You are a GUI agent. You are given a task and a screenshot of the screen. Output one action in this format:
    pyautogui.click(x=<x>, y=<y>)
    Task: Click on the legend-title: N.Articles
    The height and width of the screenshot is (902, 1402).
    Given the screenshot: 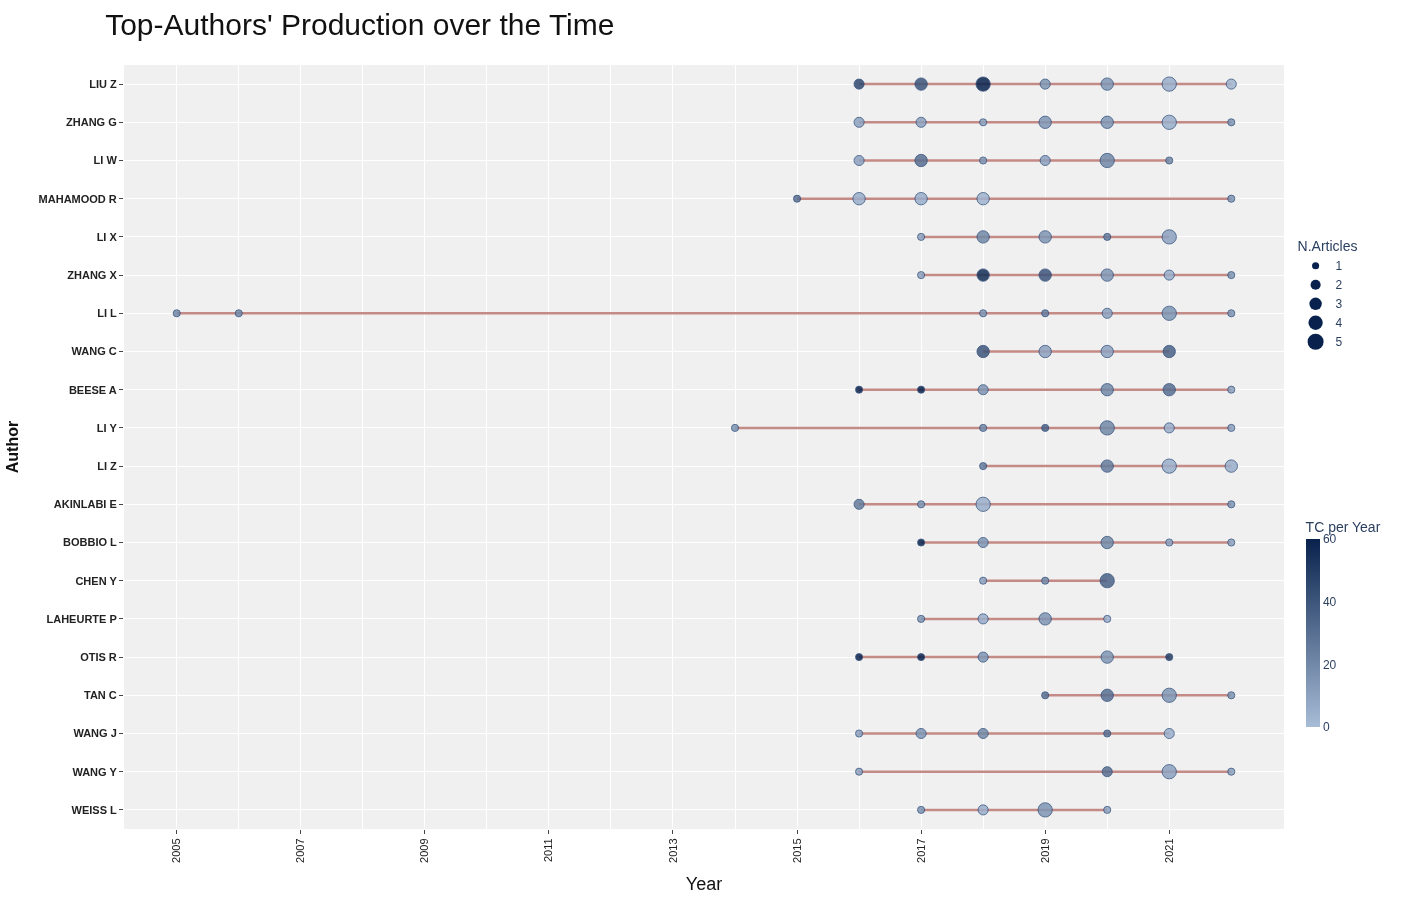 What is the action you would take?
    pyautogui.click(x=1327, y=246)
    